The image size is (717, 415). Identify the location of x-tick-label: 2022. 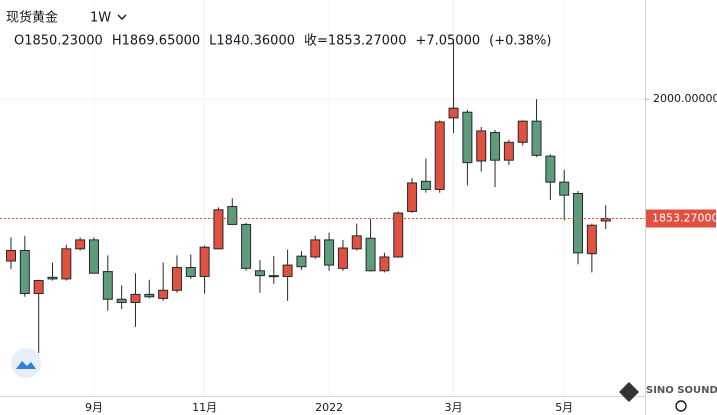
(329, 407).